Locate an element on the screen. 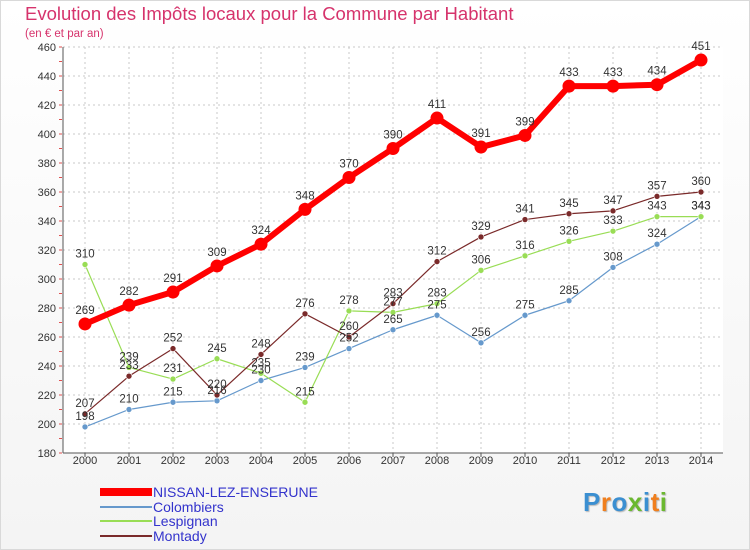  legend-item-montady: Montady is located at coordinates (209, 536).